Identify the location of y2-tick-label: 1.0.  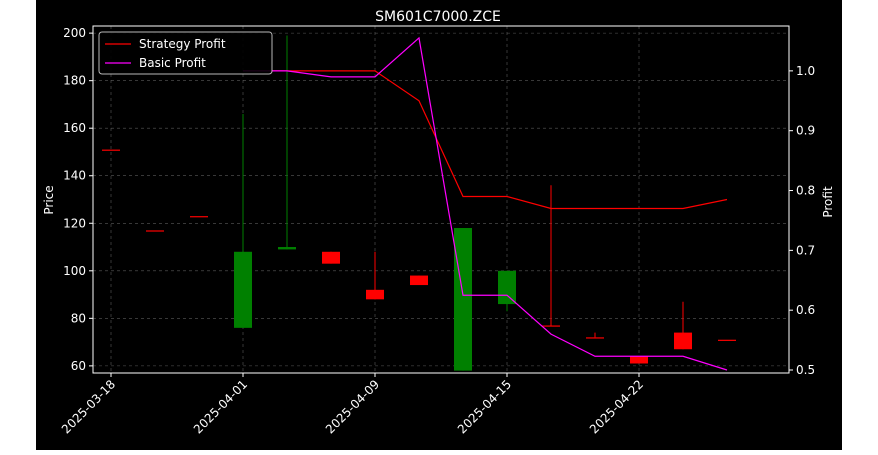
(805, 71).